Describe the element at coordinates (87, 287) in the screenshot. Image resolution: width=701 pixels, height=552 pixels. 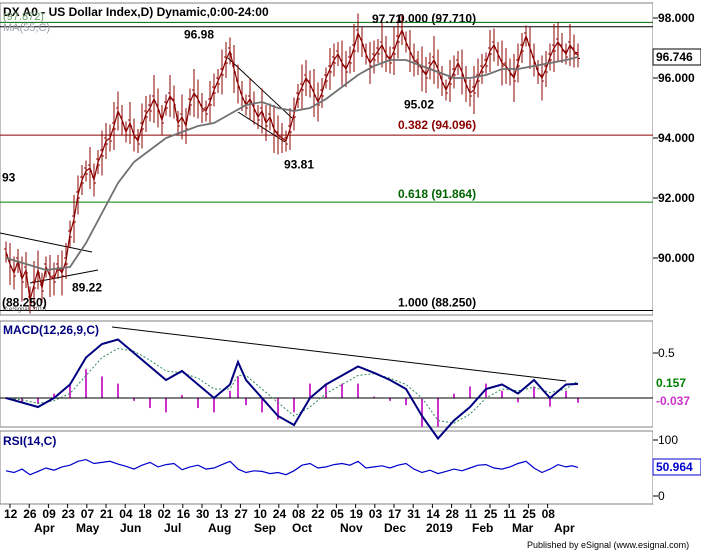
I see `price-annotation-5: 89.22` at that location.